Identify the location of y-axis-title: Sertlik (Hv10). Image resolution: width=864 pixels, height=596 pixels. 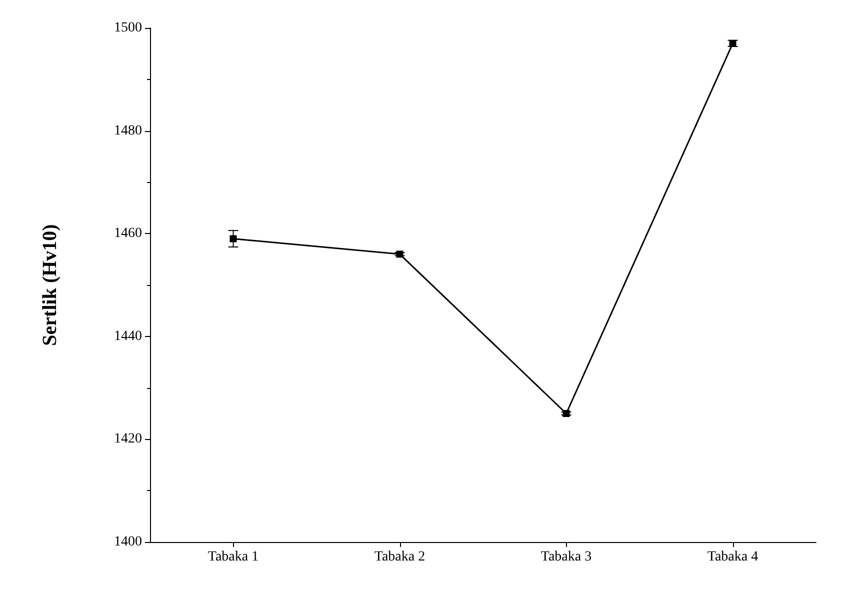
(50, 285).